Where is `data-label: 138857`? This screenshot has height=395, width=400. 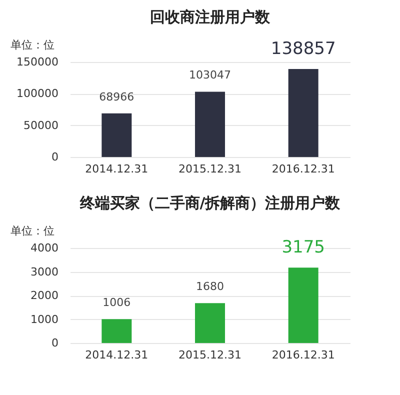 data-label: 138857 is located at coordinates (303, 49).